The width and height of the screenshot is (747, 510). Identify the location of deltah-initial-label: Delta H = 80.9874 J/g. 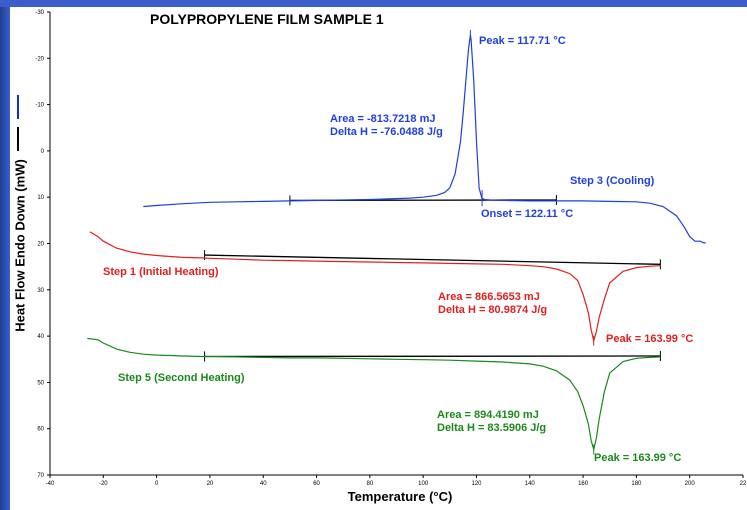
(493, 310).